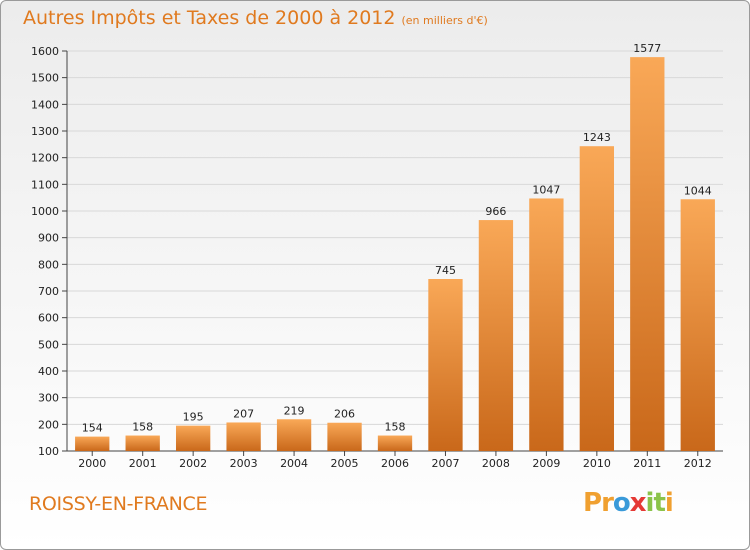 The height and width of the screenshot is (550, 750). I want to click on x-tick-label-2012: 2012, so click(698, 463).